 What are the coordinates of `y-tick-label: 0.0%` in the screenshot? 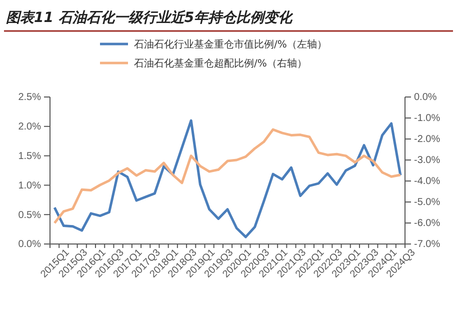 It's located at (30, 244).